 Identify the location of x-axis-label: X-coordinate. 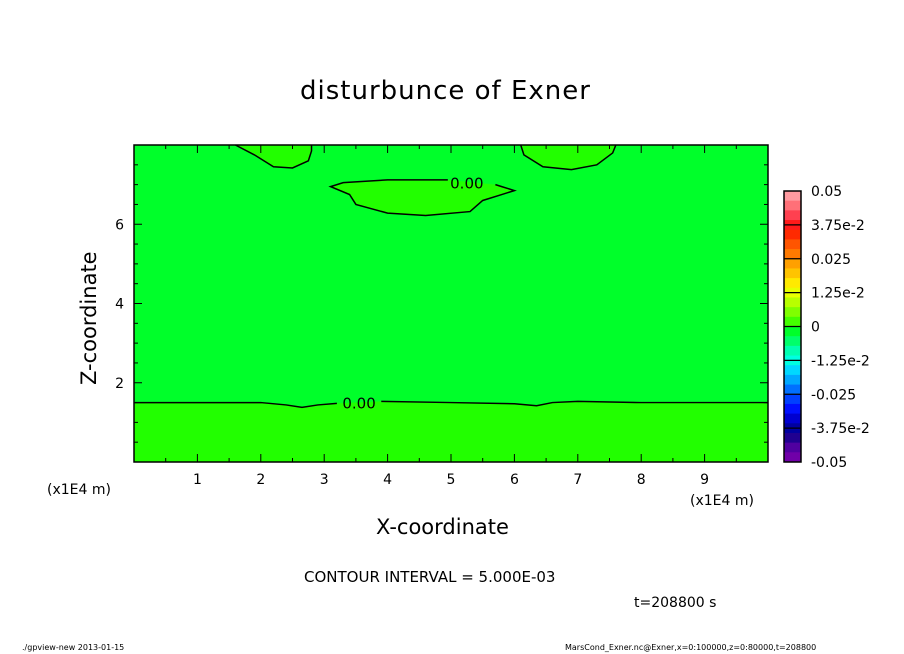
(442, 527).